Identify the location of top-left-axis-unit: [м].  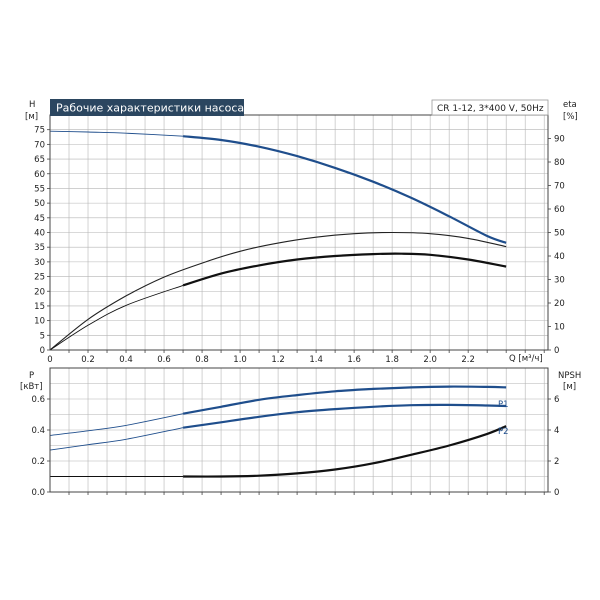
(31, 117).